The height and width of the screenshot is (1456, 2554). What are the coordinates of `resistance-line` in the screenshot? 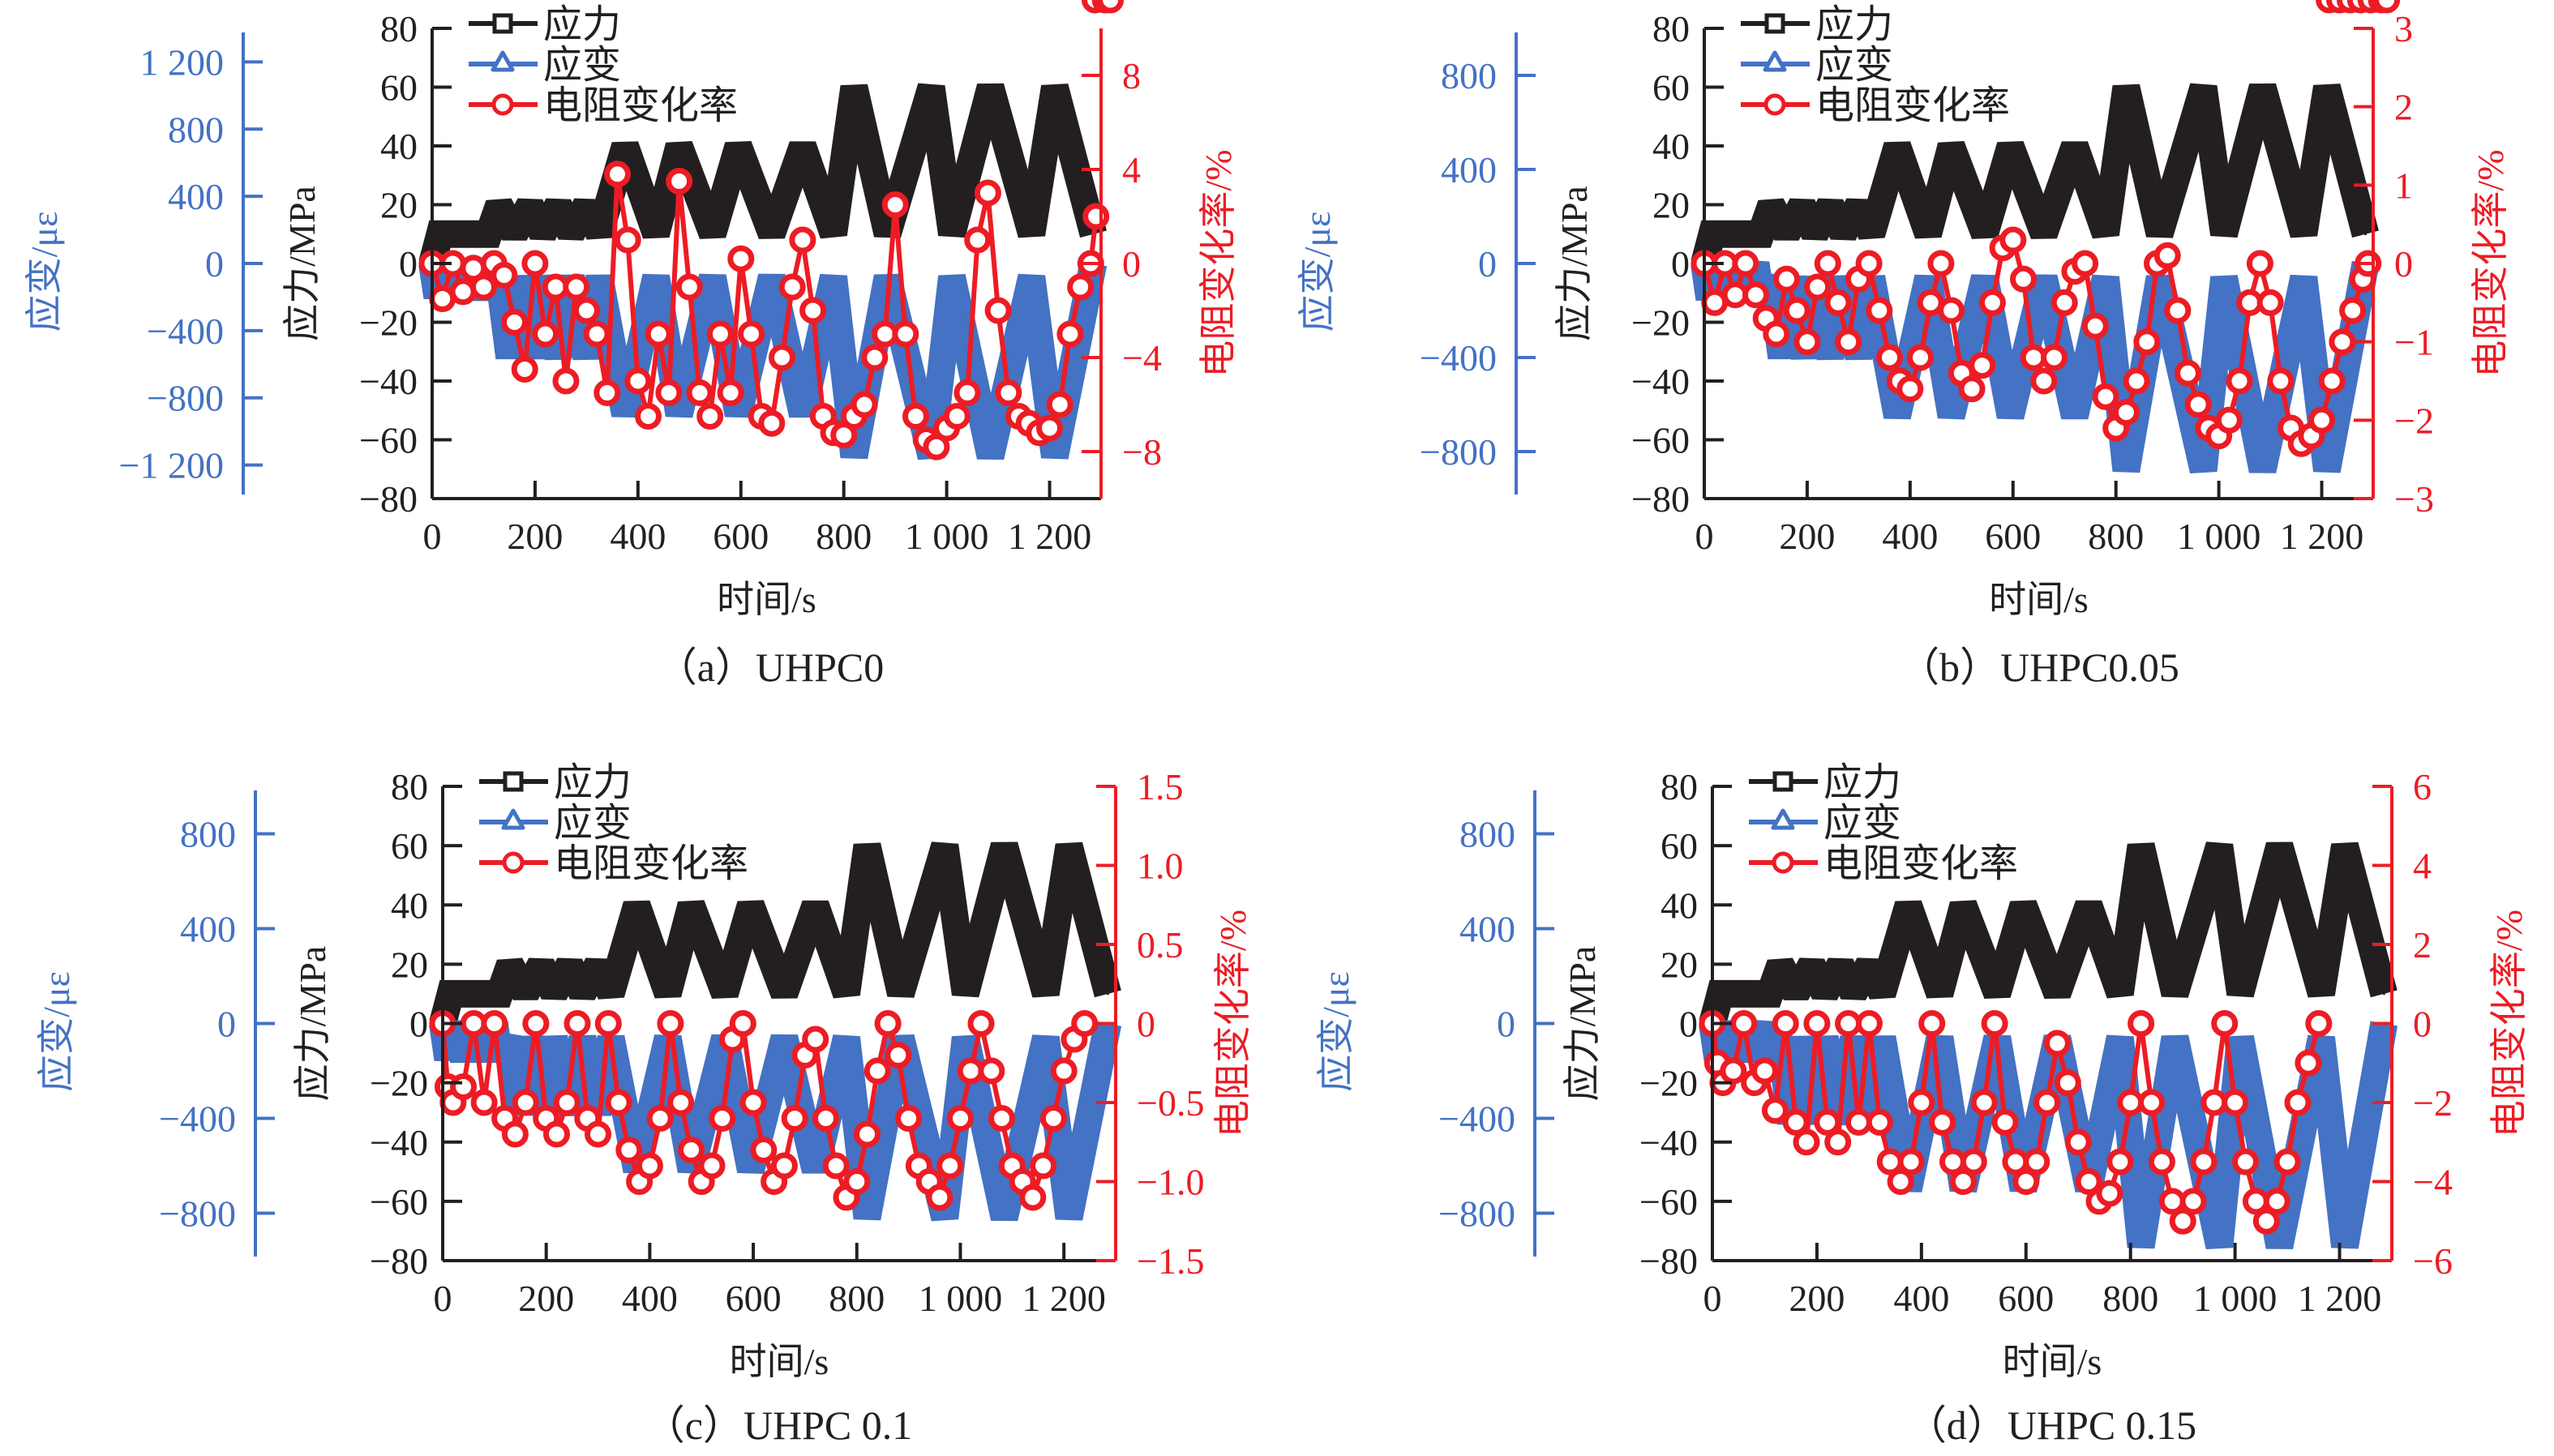 It's located at (763, 1111).